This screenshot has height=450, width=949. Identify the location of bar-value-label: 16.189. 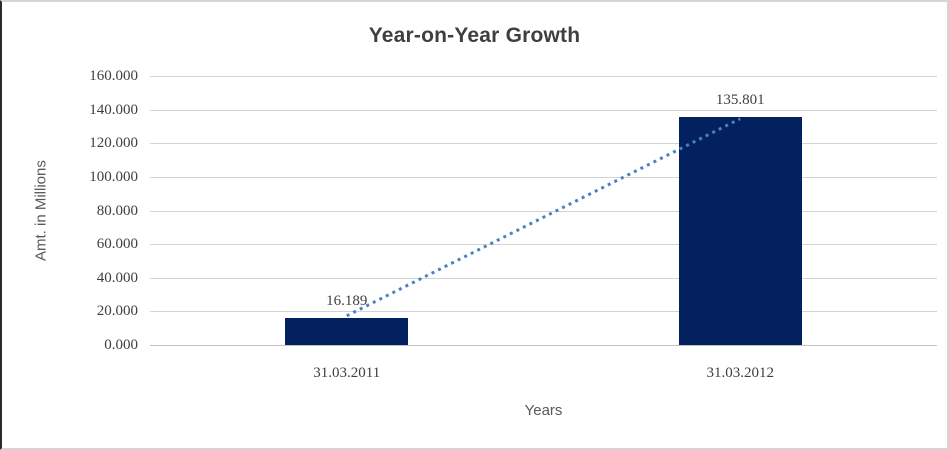
(347, 300).